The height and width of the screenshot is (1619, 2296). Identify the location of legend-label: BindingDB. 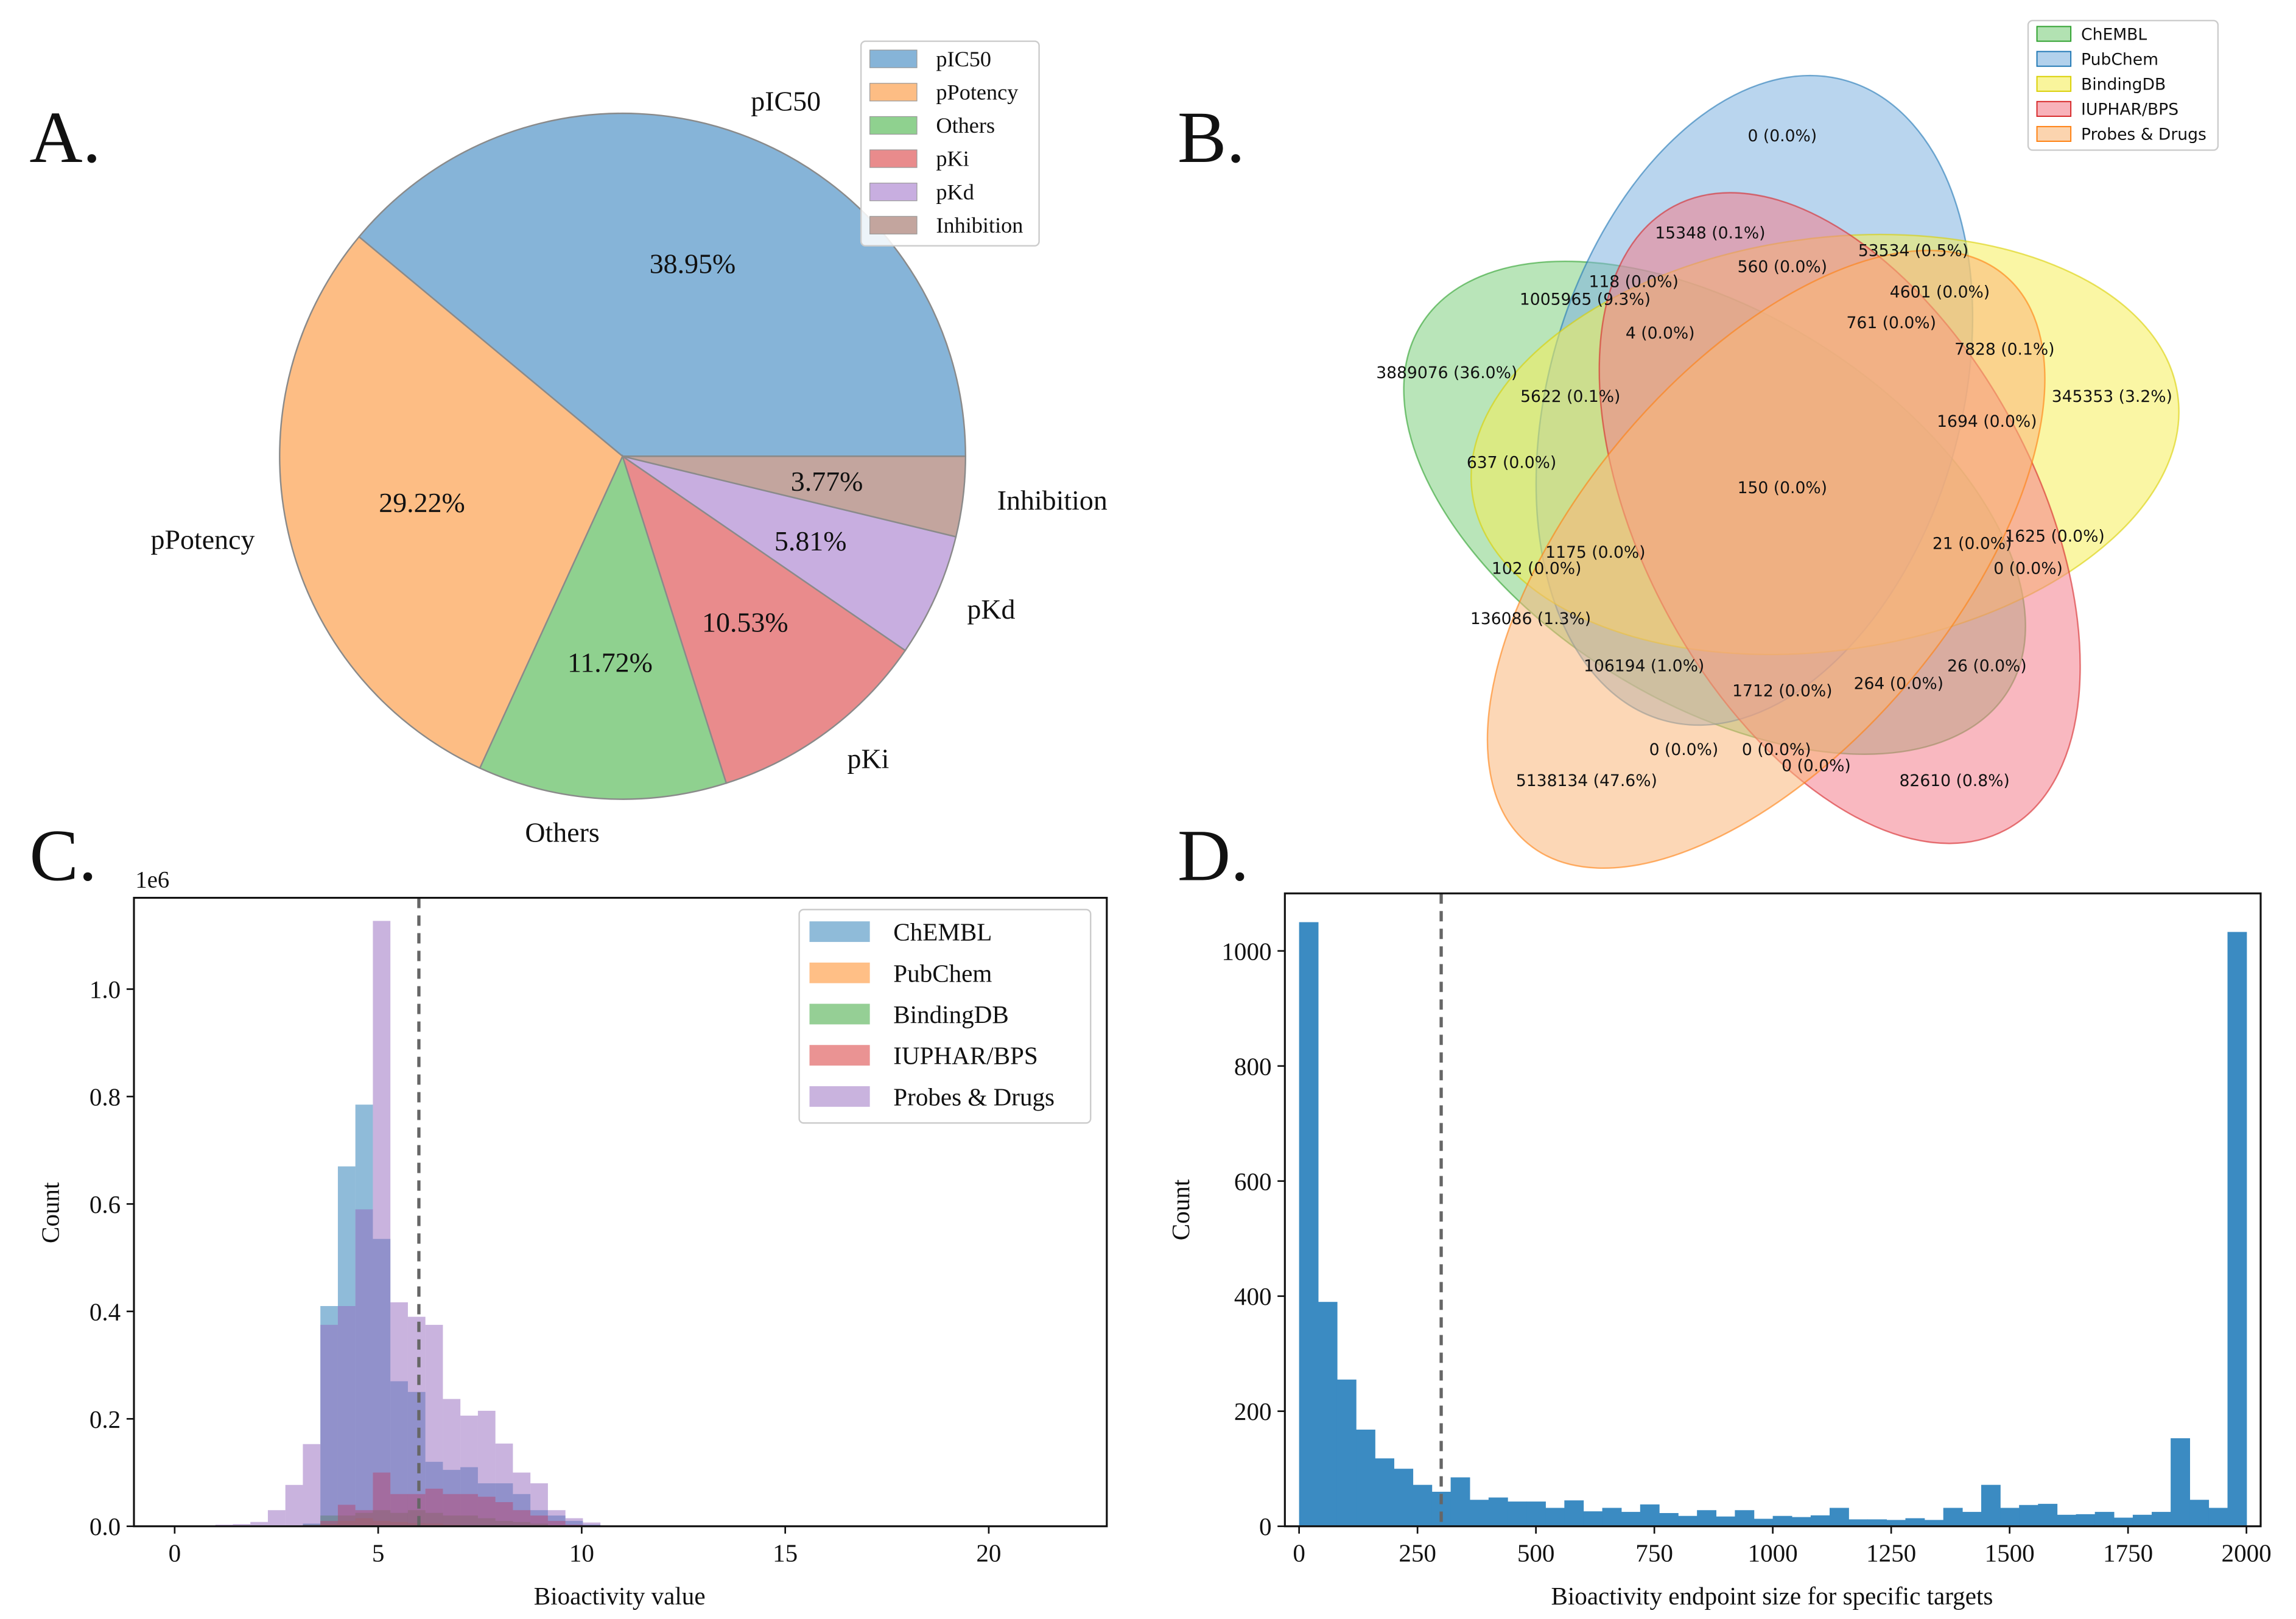
(2124, 84).